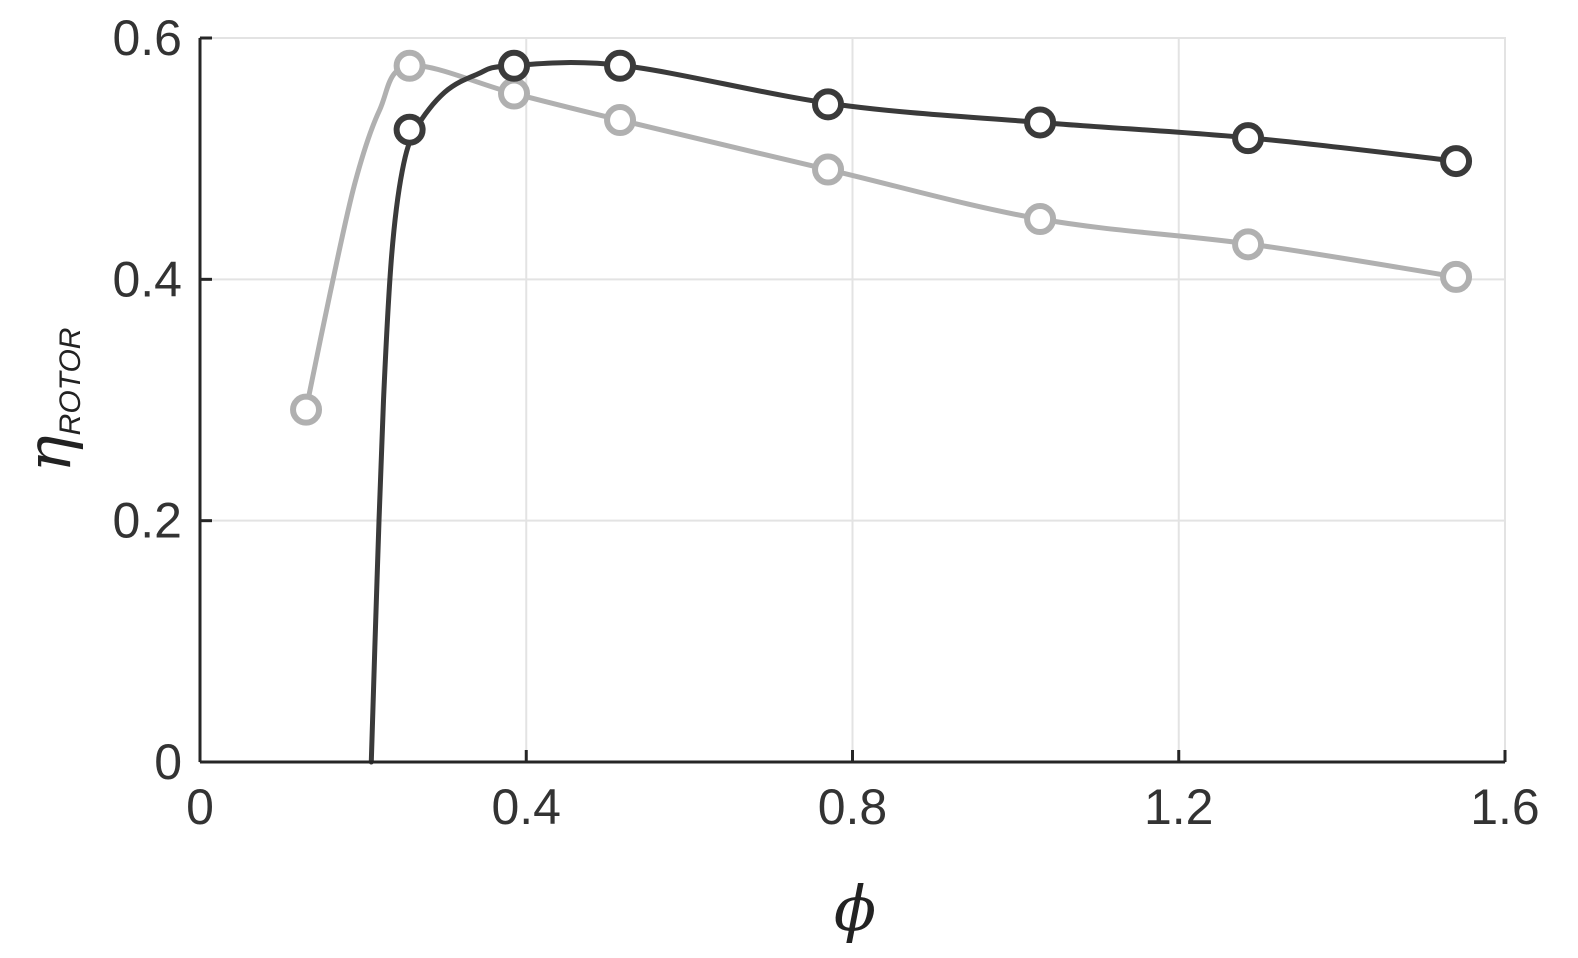 This screenshot has height=958, width=1578. Describe the element at coordinates (147, 521) in the screenshot. I see `y-tick-label: 0.2` at that location.